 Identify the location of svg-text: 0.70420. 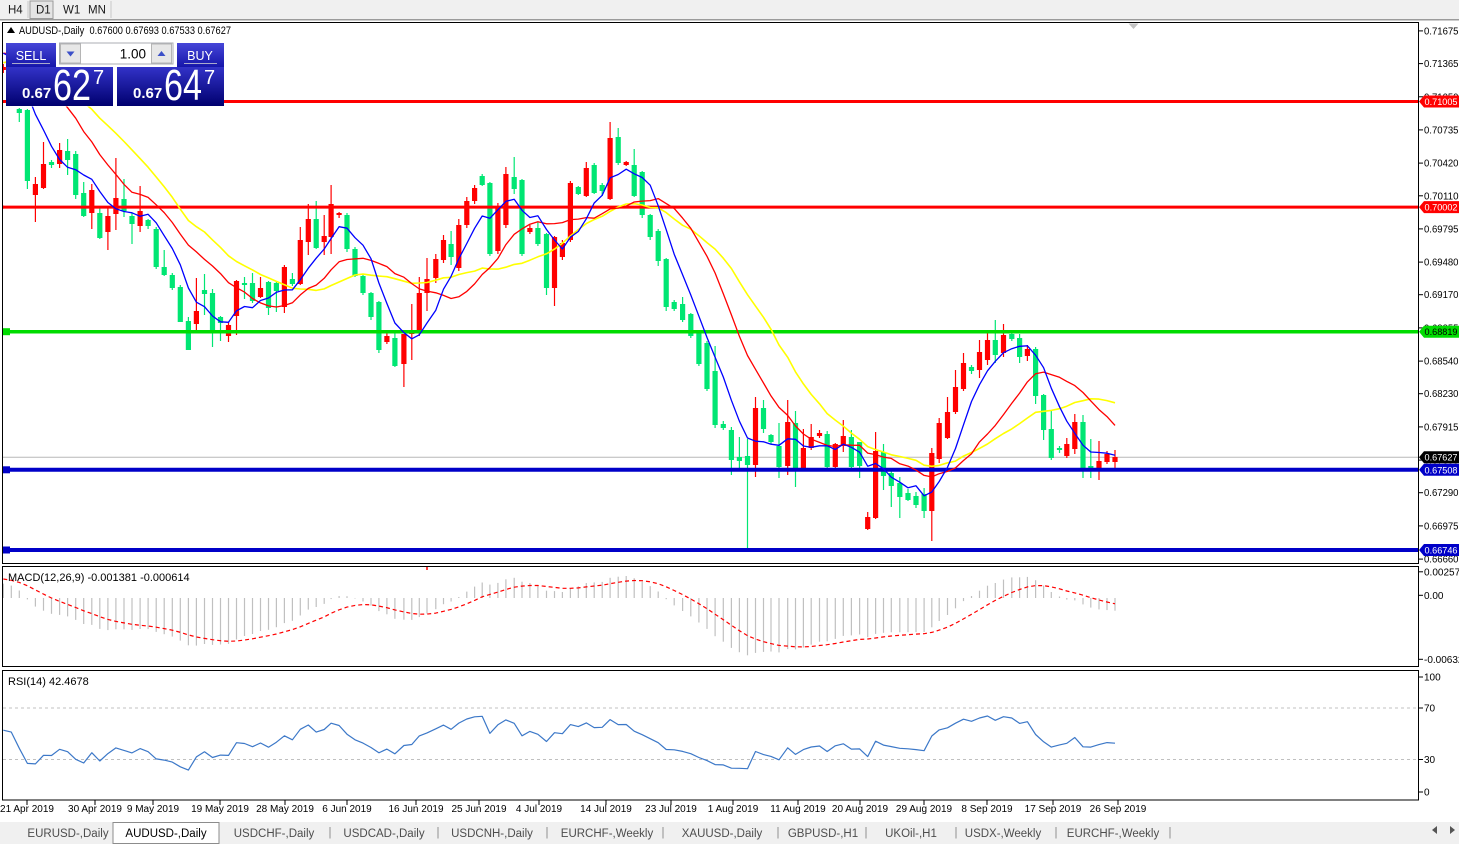
(1441, 164).